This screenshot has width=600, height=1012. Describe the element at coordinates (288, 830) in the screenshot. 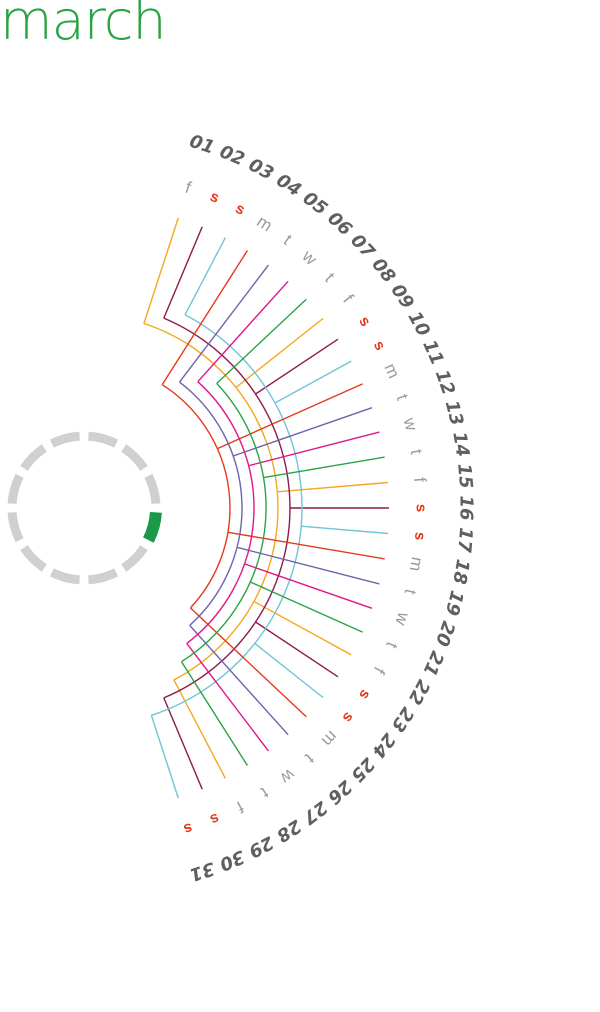

I see `day-number: 28` at that location.